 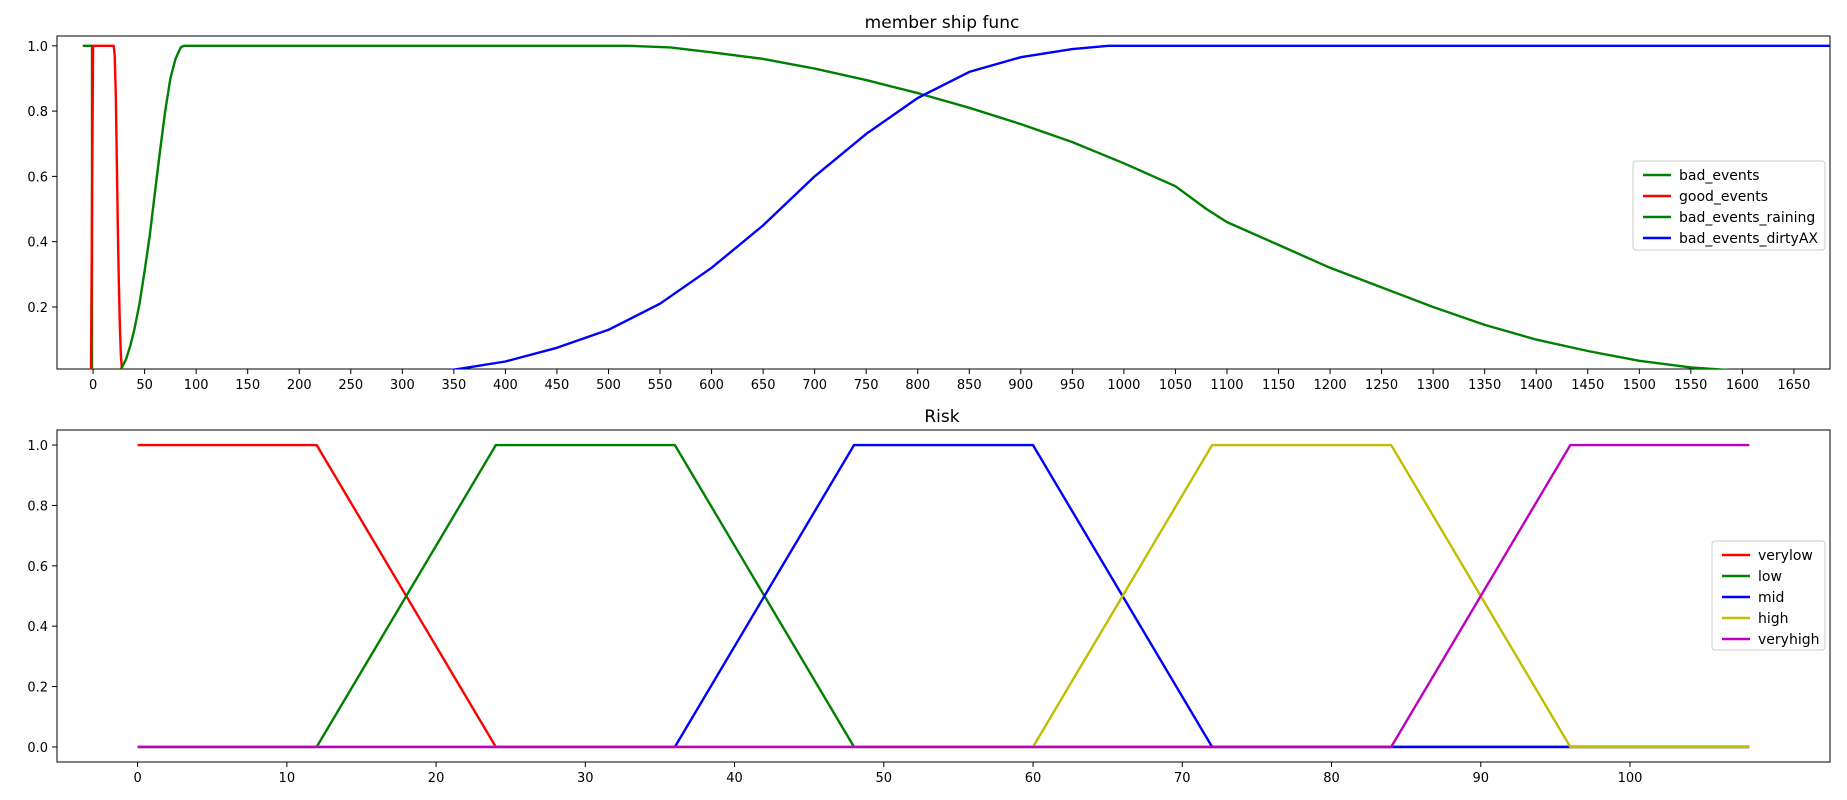 What do you see at coordinates (1587, 385) in the screenshot?
I see `x-tick-label: 1450` at bounding box center [1587, 385].